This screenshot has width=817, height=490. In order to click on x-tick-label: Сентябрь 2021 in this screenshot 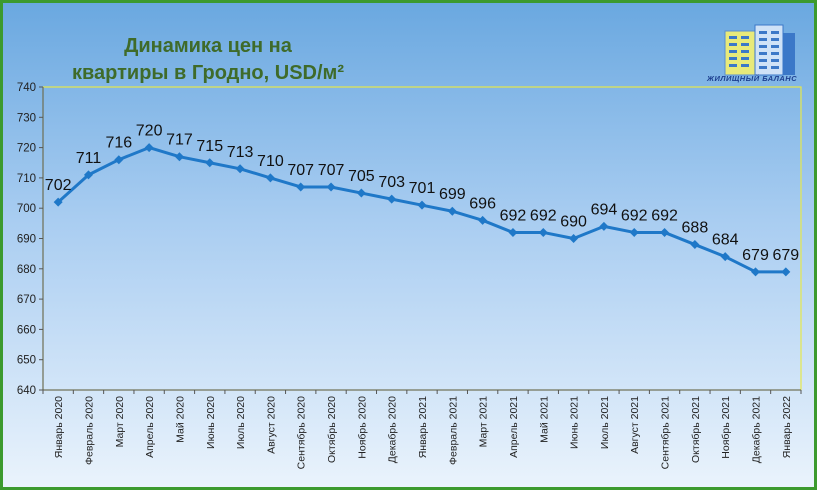, I will do `click(666, 432)`.